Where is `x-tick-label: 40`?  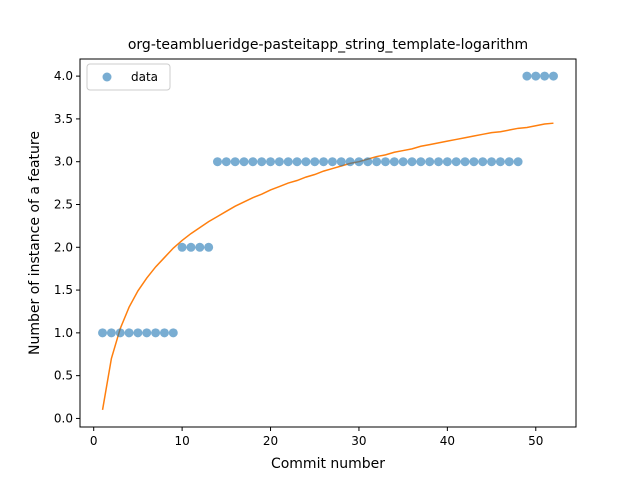 x-tick-label: 40 is located at coordinates (447, 441).